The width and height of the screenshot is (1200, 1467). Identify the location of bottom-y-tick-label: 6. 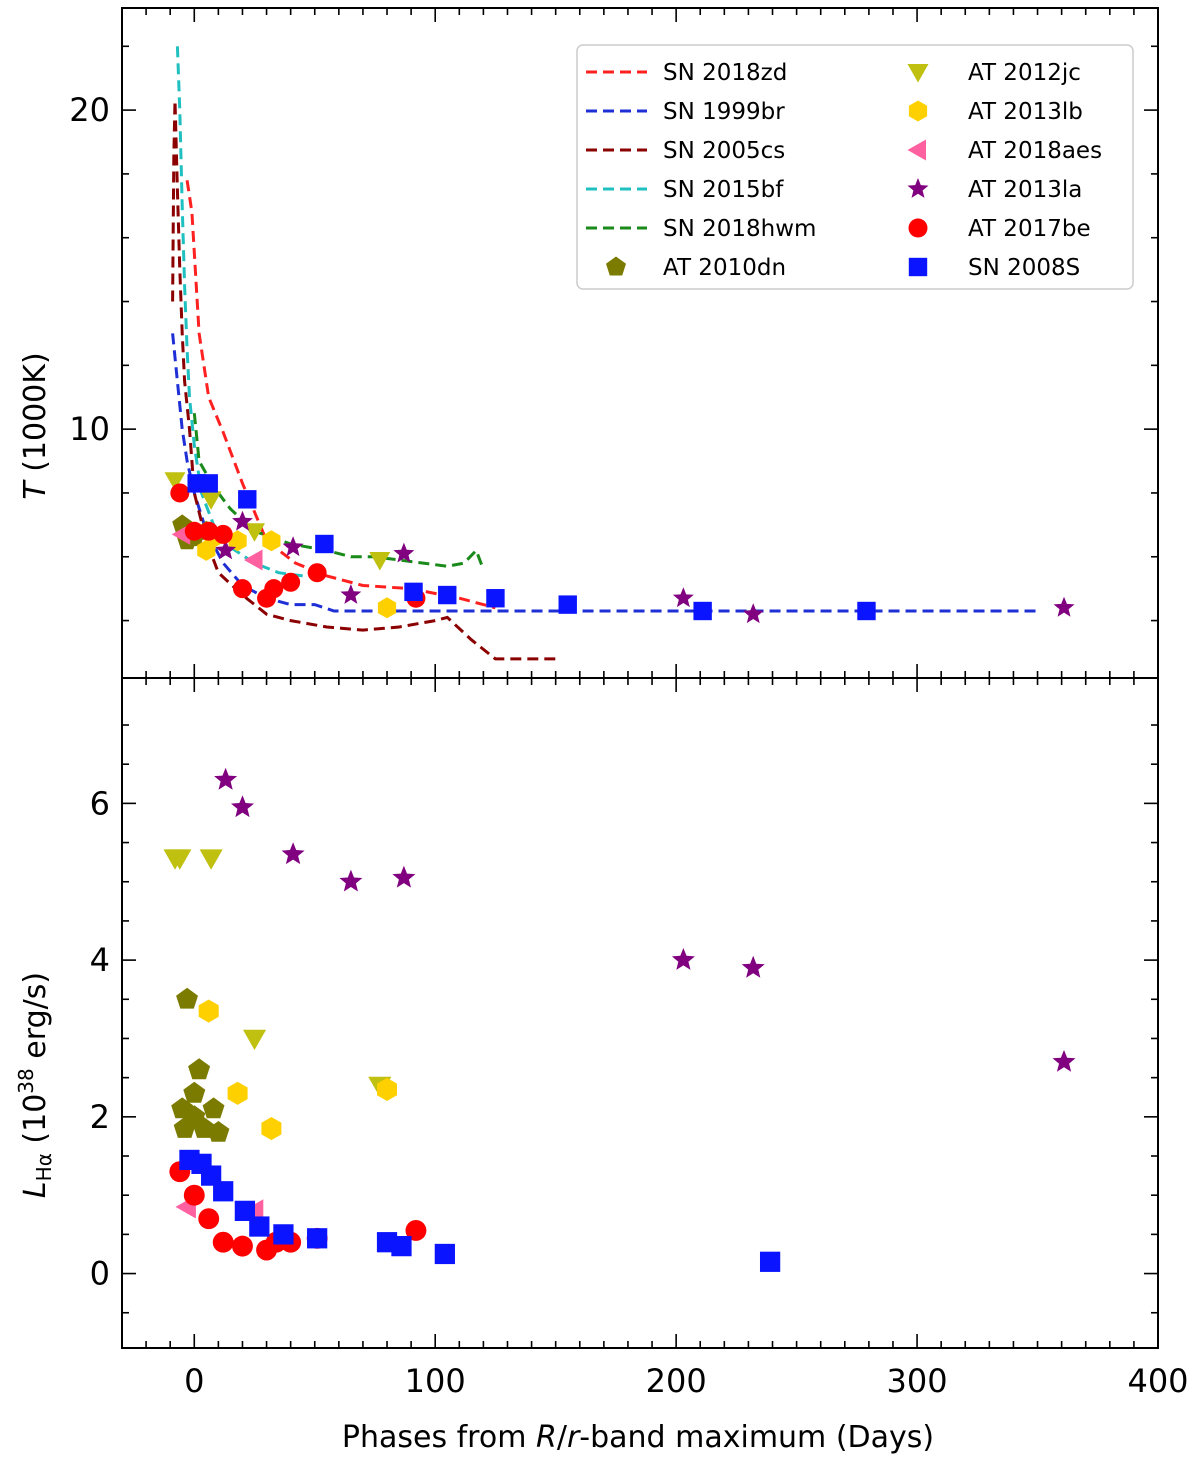
(100, 803).